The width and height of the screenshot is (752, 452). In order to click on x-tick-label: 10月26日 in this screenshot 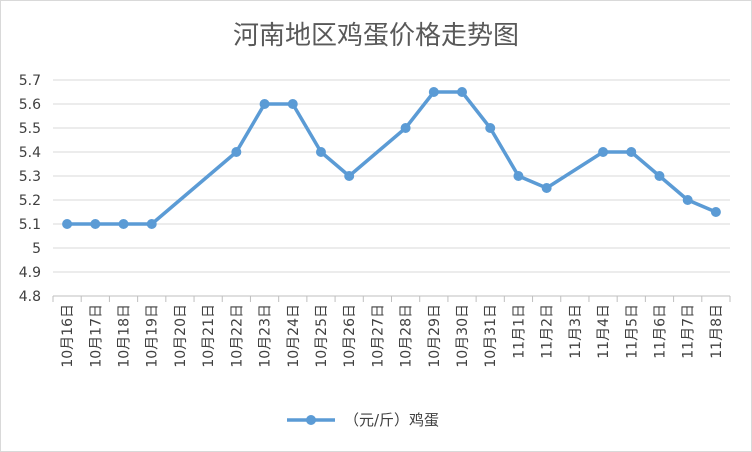, I will do `click(350, 336)`.